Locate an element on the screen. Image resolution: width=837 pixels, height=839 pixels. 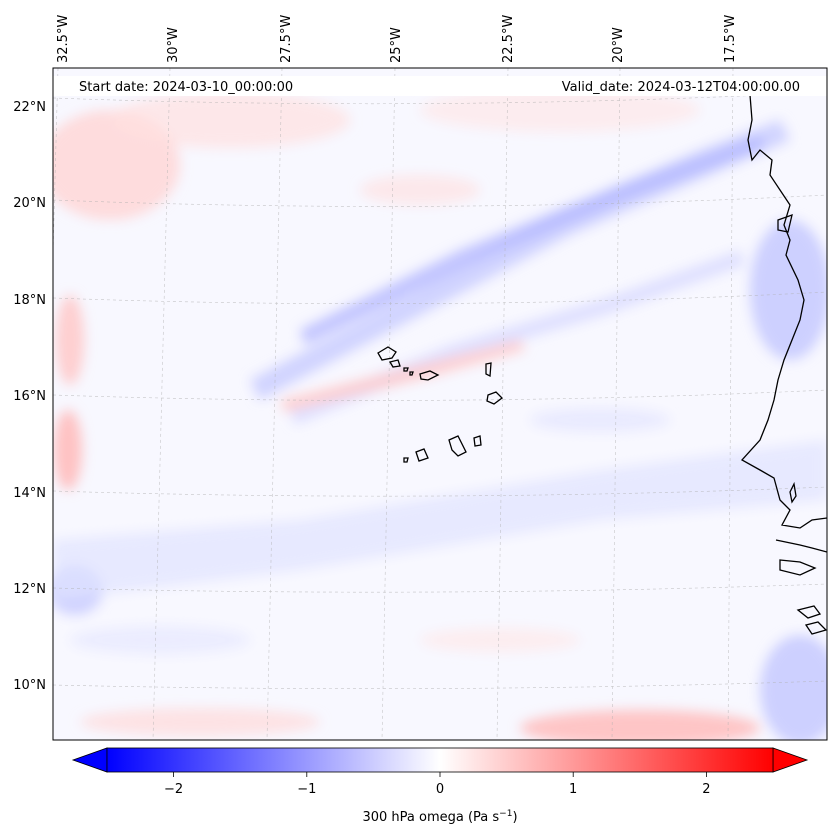
annotation-strip is located at coordinates (440, 86).